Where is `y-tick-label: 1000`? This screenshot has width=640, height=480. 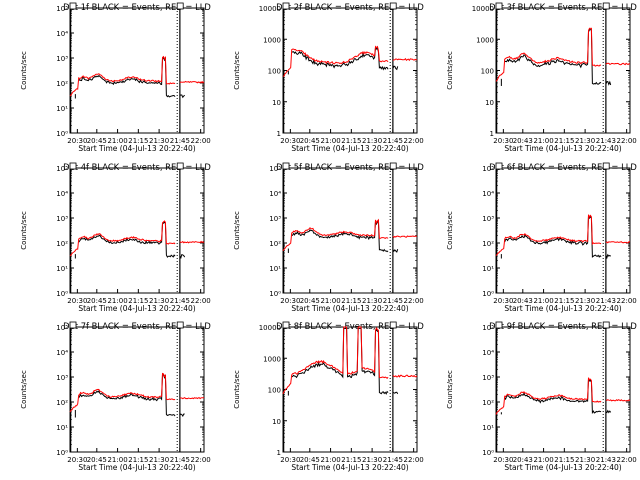 y-tick-label: 1000 is located at coordinates (272, 359).